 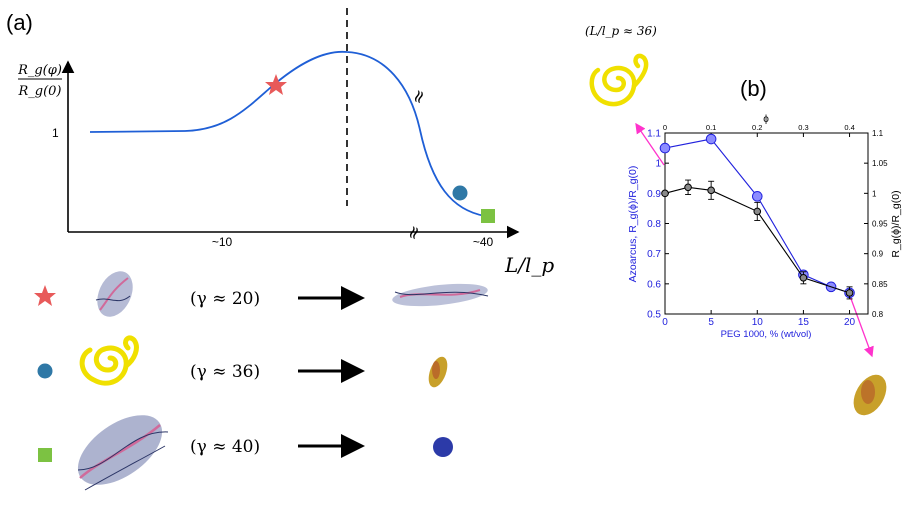 I want to click on legend-star-icon, so click(x=45, y=295).